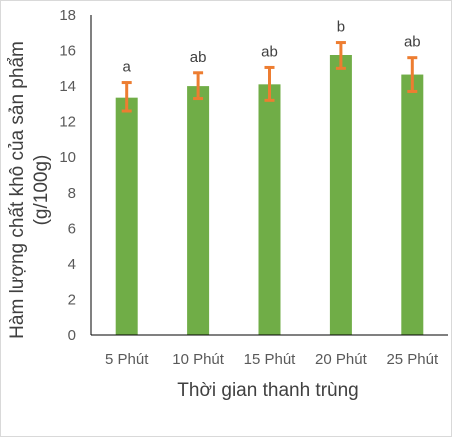 Image resolution: width=452 pixels, height=437 pixels. I want to click on y-tick-label: 2, so click(72, 299).